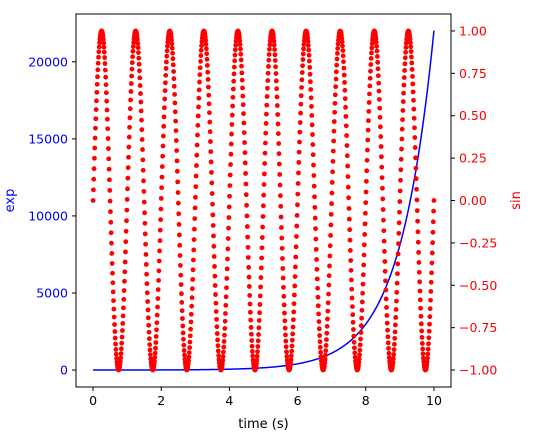 The image size is (536, 436). What do you see at coordinates (10, 201) in the screenshot?
I see `left-y-axis-label: exp` at bounding box center [10, 201].